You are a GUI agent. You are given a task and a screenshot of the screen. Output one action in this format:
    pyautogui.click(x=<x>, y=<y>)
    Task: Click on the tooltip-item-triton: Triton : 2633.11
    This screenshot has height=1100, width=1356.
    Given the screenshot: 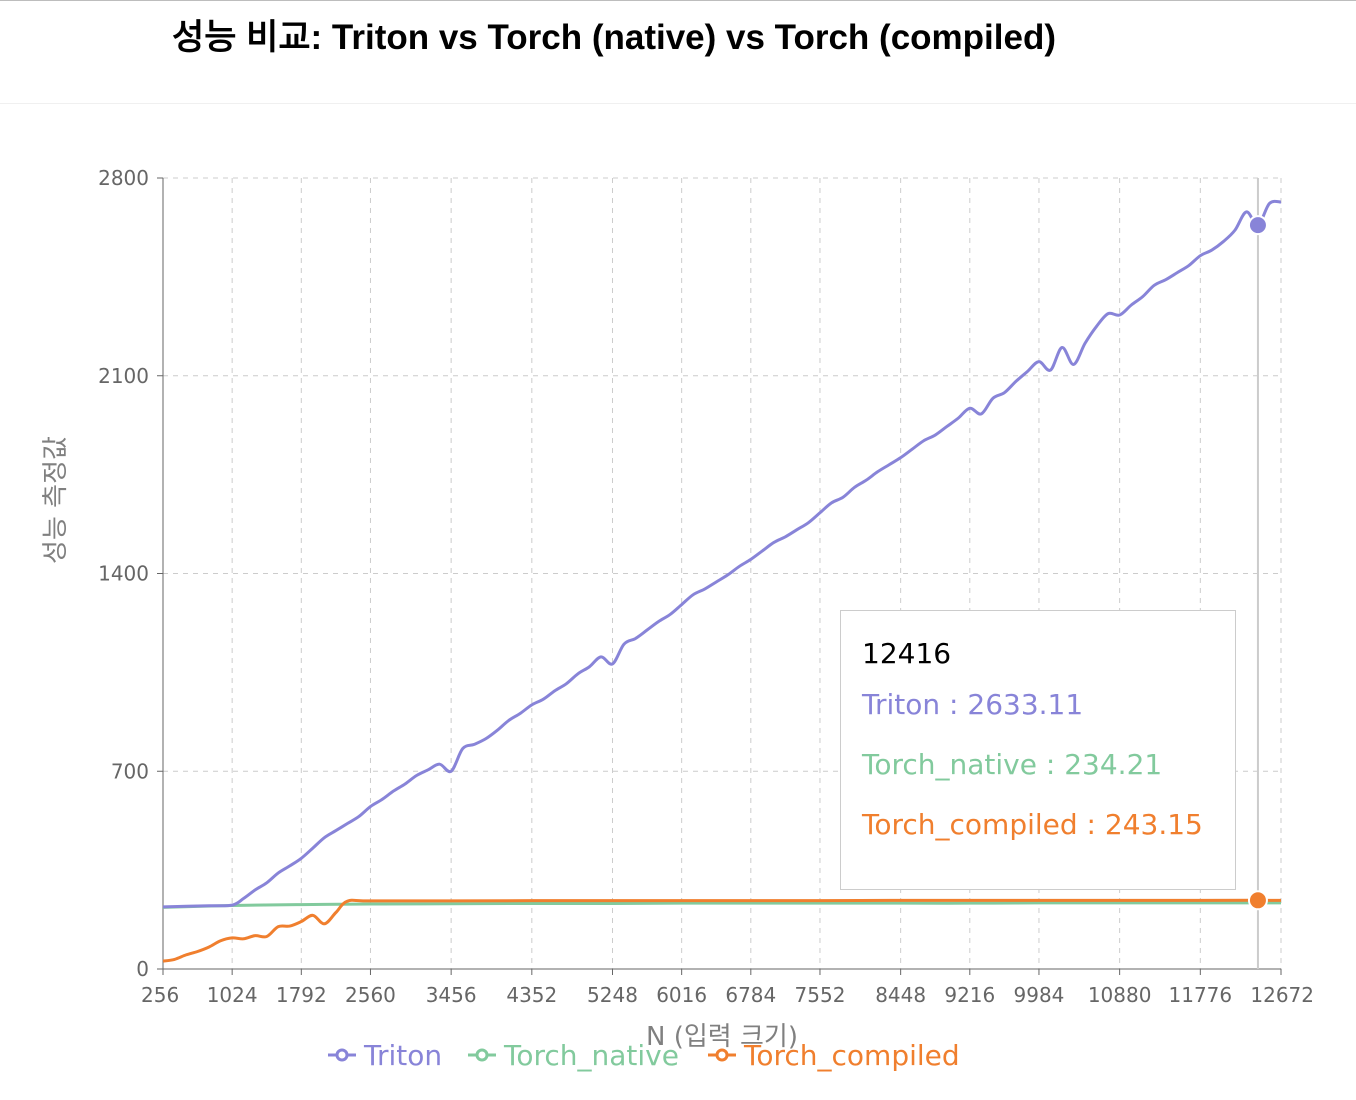 What is the action you would take?
    pyautogui.click(x=973, y=704)
    